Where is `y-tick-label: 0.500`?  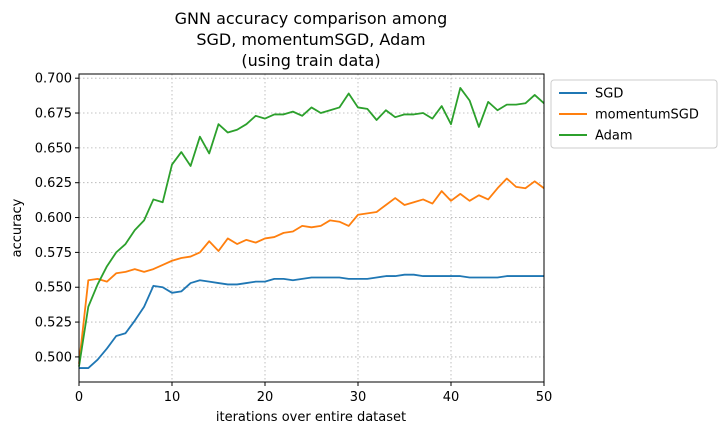
y-tick-label: 0.500 is located at coordinates (53, 357).